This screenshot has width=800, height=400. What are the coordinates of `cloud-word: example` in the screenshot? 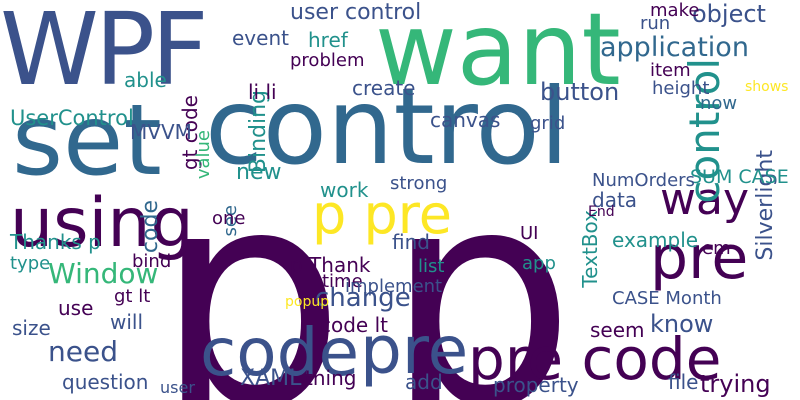 It's located at (655, 240).